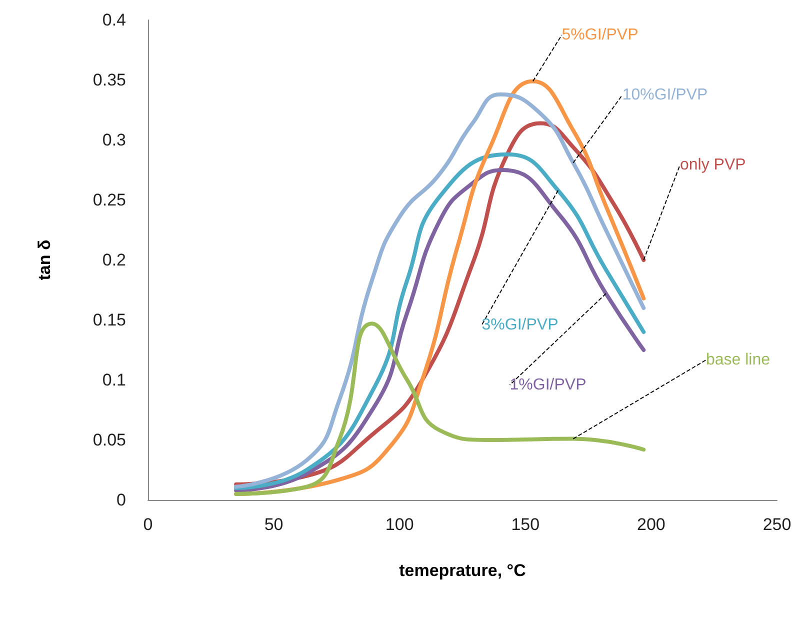  What do you see at coordinates (525, 524) in the screenshot?
I see `x-tick-label: 150` at bounding box center [525, 524].